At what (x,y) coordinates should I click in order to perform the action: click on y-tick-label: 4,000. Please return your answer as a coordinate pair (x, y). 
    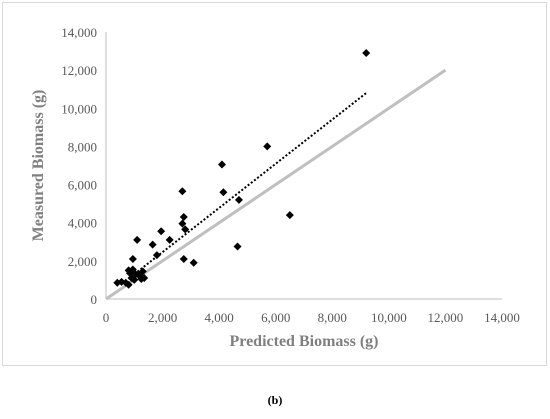
    Looking at the image, I should click on (82, 223).